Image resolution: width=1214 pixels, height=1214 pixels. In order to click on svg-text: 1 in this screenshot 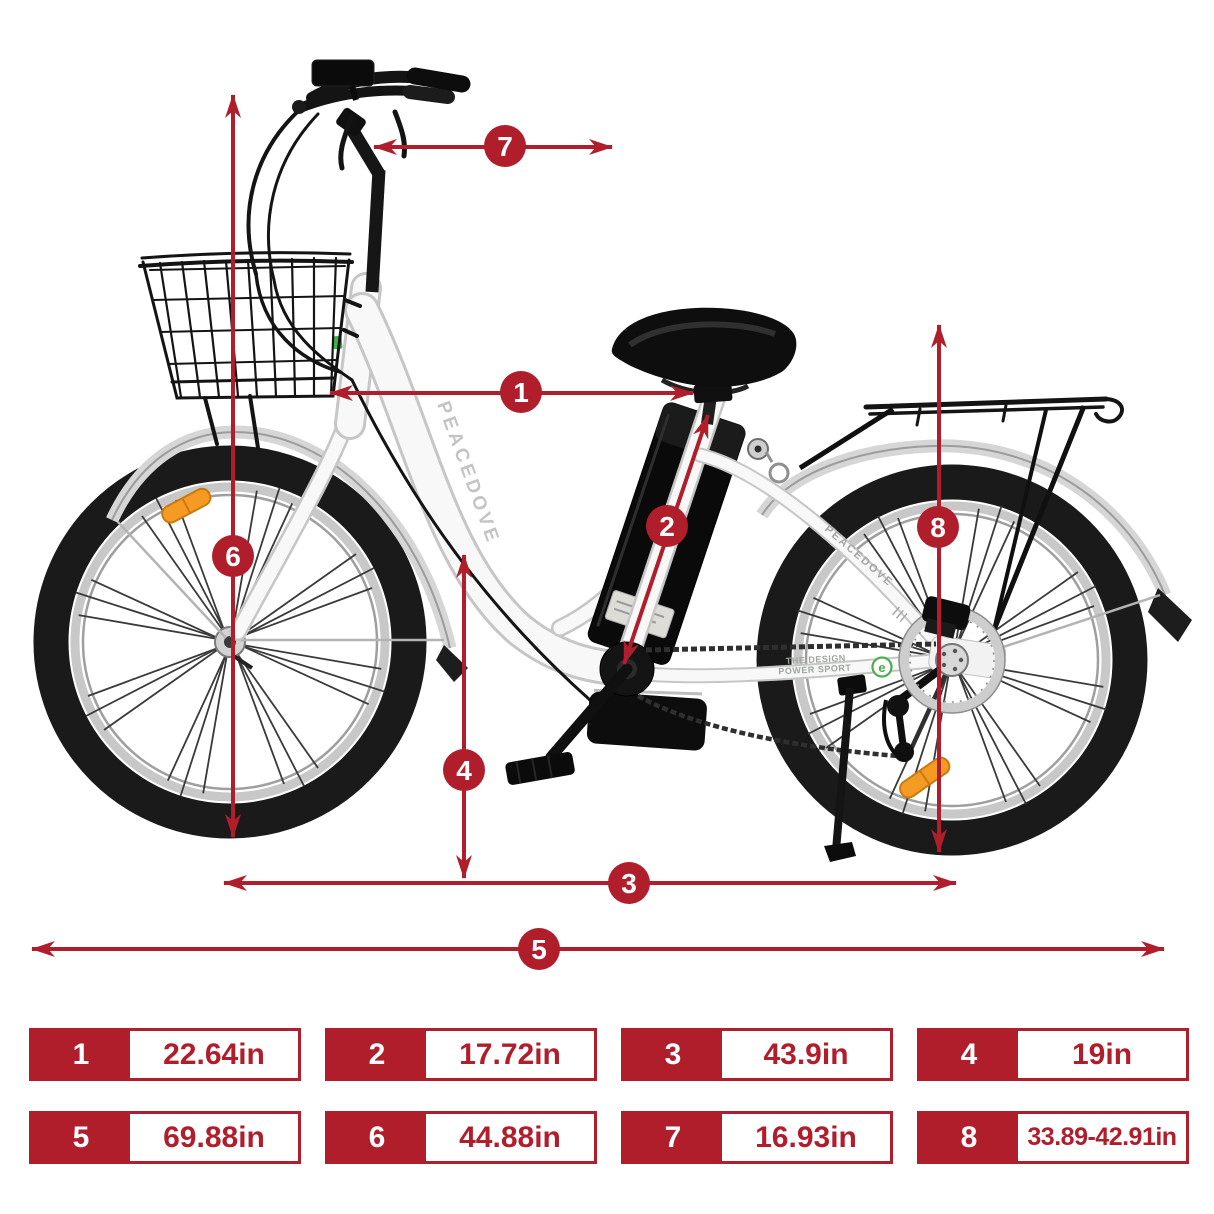, I will do `click(521, 392)`.